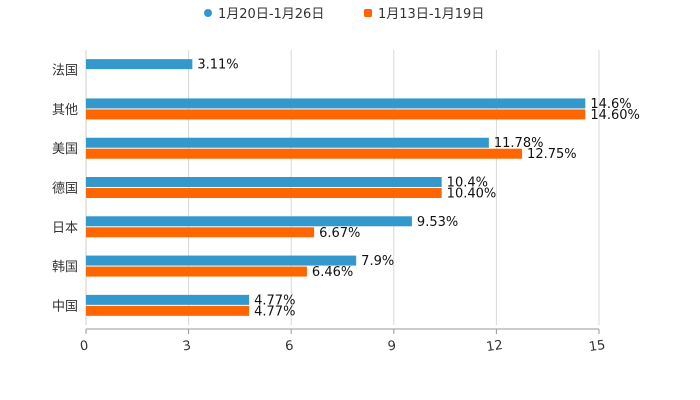 Image resolution: width=700 pixels, height=400 pixels. What do you see at coordinates (65, 267) in the screenshot?
I see `category-label: 韩国` at bounding box center [65, 267].